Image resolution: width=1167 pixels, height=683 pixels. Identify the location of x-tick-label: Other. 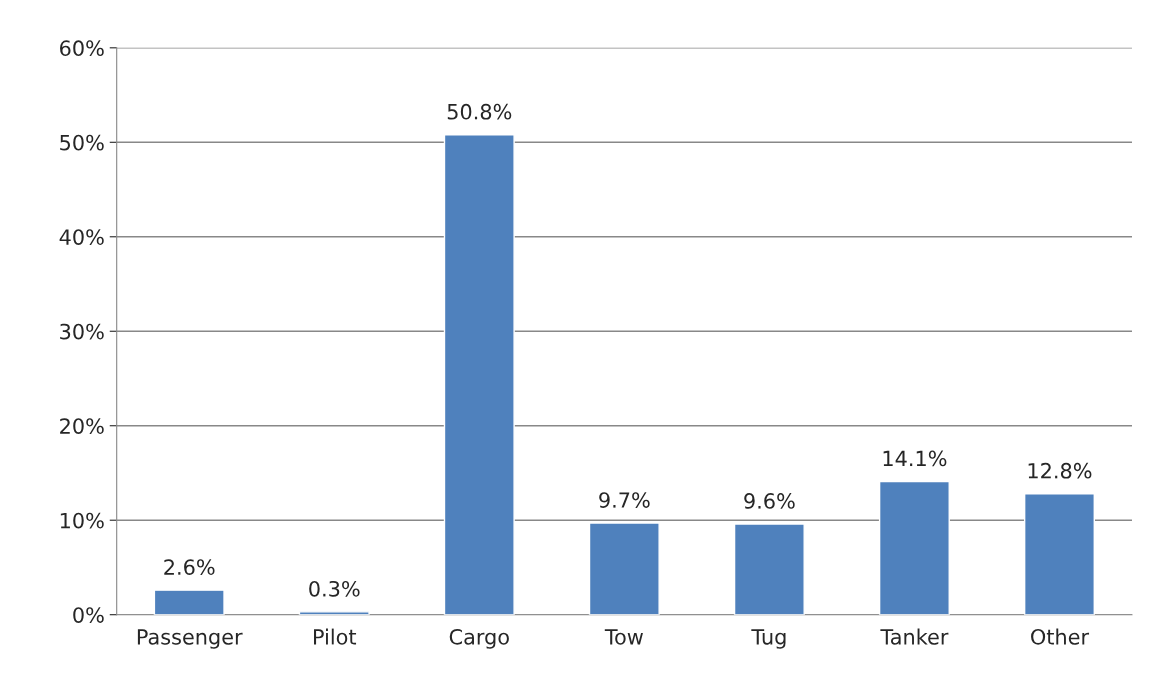
(1060, 636).